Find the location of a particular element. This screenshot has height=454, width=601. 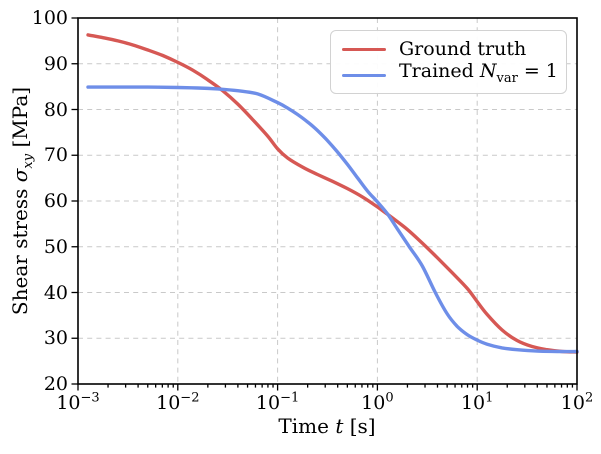

y-tick-label-70: 70 is located at coordinates (55, 155).